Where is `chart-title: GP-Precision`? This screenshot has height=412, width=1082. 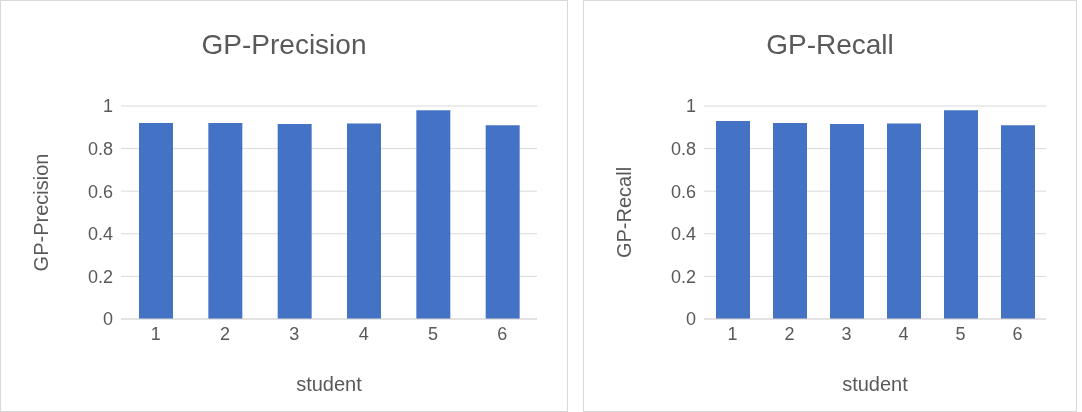 chart-title: GP-Precision is located at coordinates (284, 45).